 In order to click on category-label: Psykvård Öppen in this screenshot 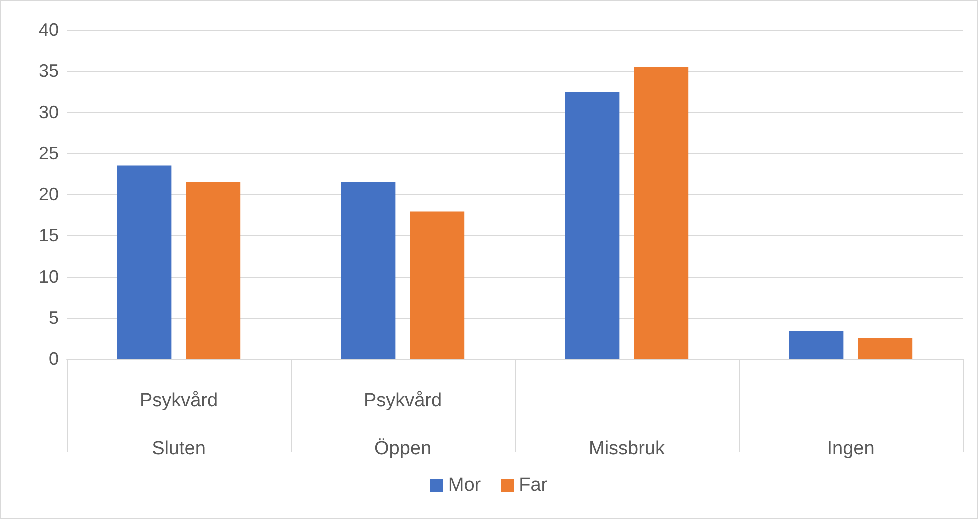, I will do `click(403, 425)`.